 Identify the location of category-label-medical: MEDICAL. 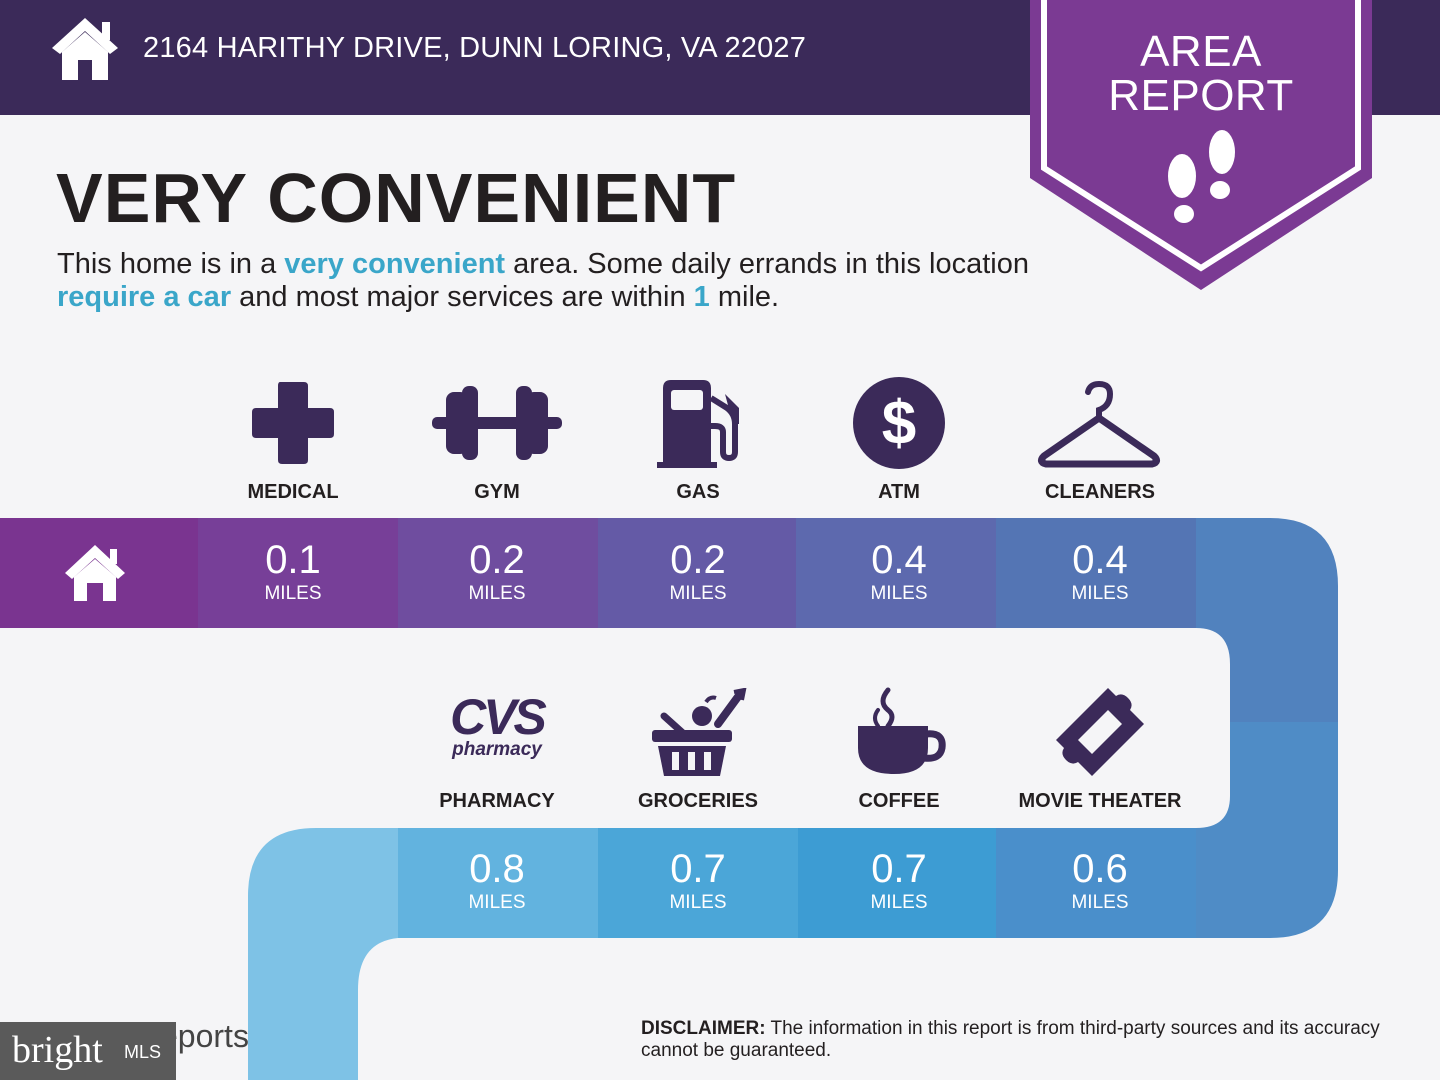
(293, 492).